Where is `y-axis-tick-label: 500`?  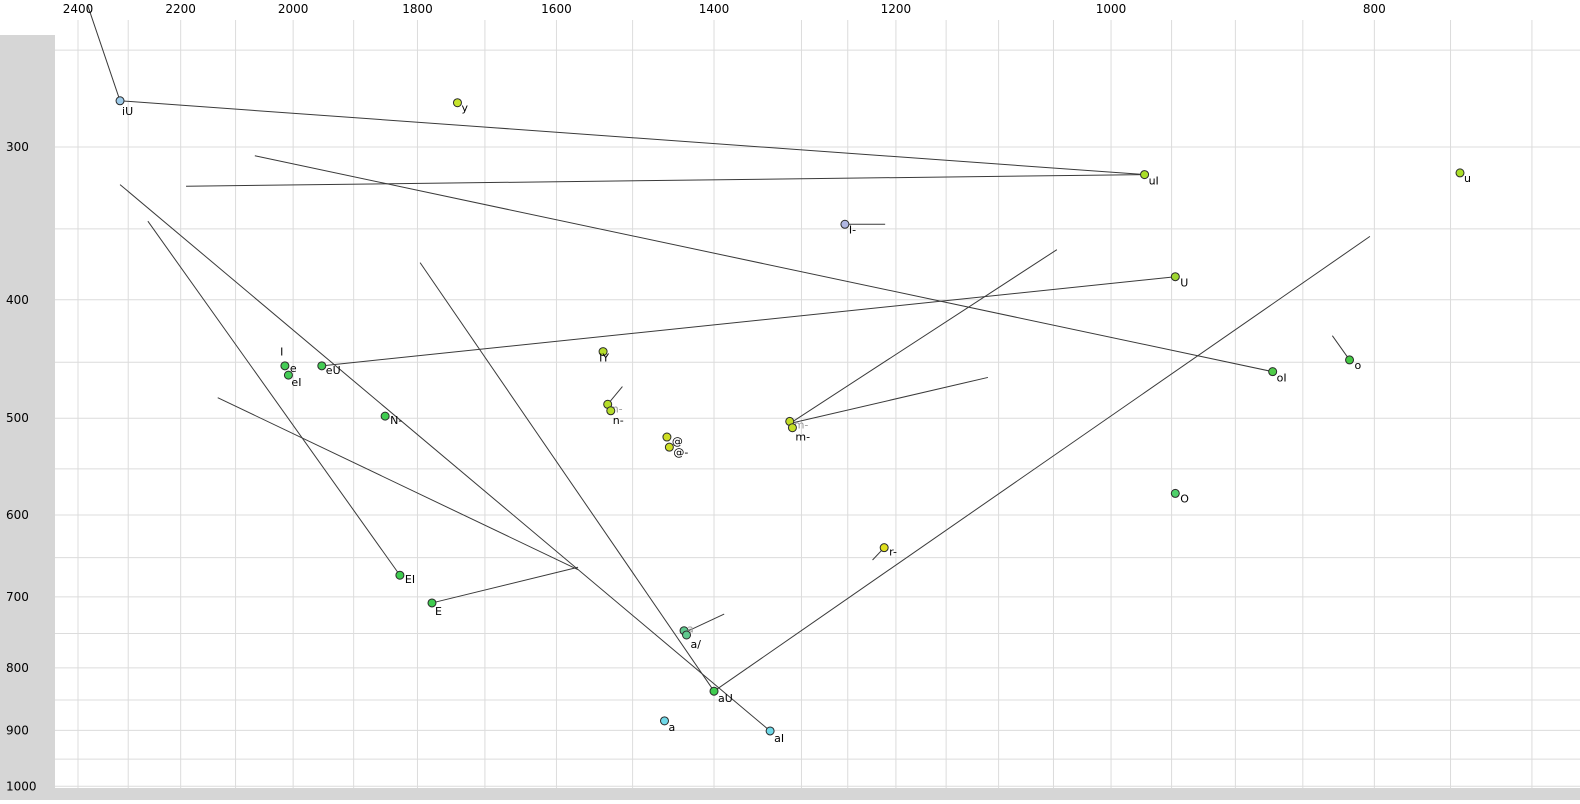 y-axis-tick-label: 500 is located at coordinates (17, 418).